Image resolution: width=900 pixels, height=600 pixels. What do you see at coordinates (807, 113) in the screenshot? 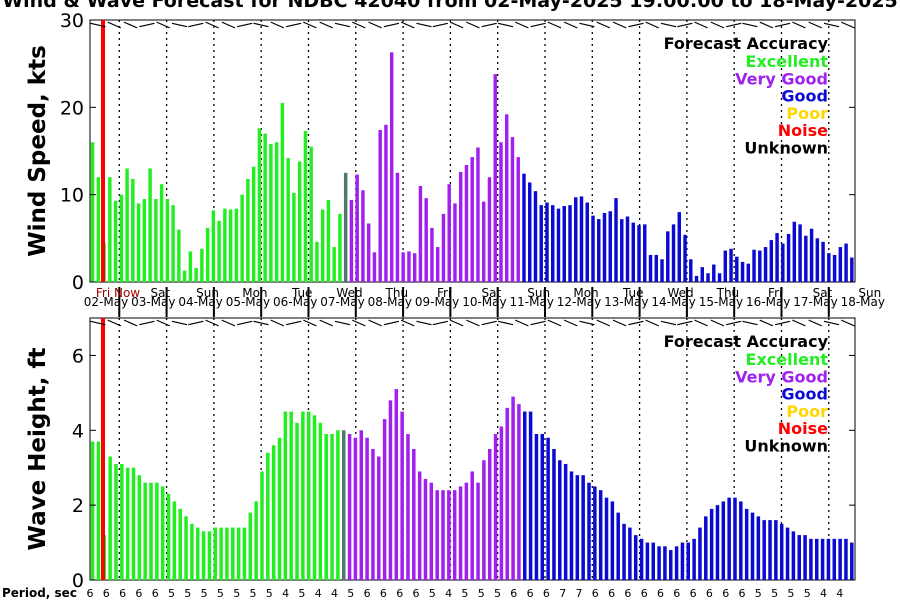
I see `legend-item: Poor` at bounding box center [807, 113].